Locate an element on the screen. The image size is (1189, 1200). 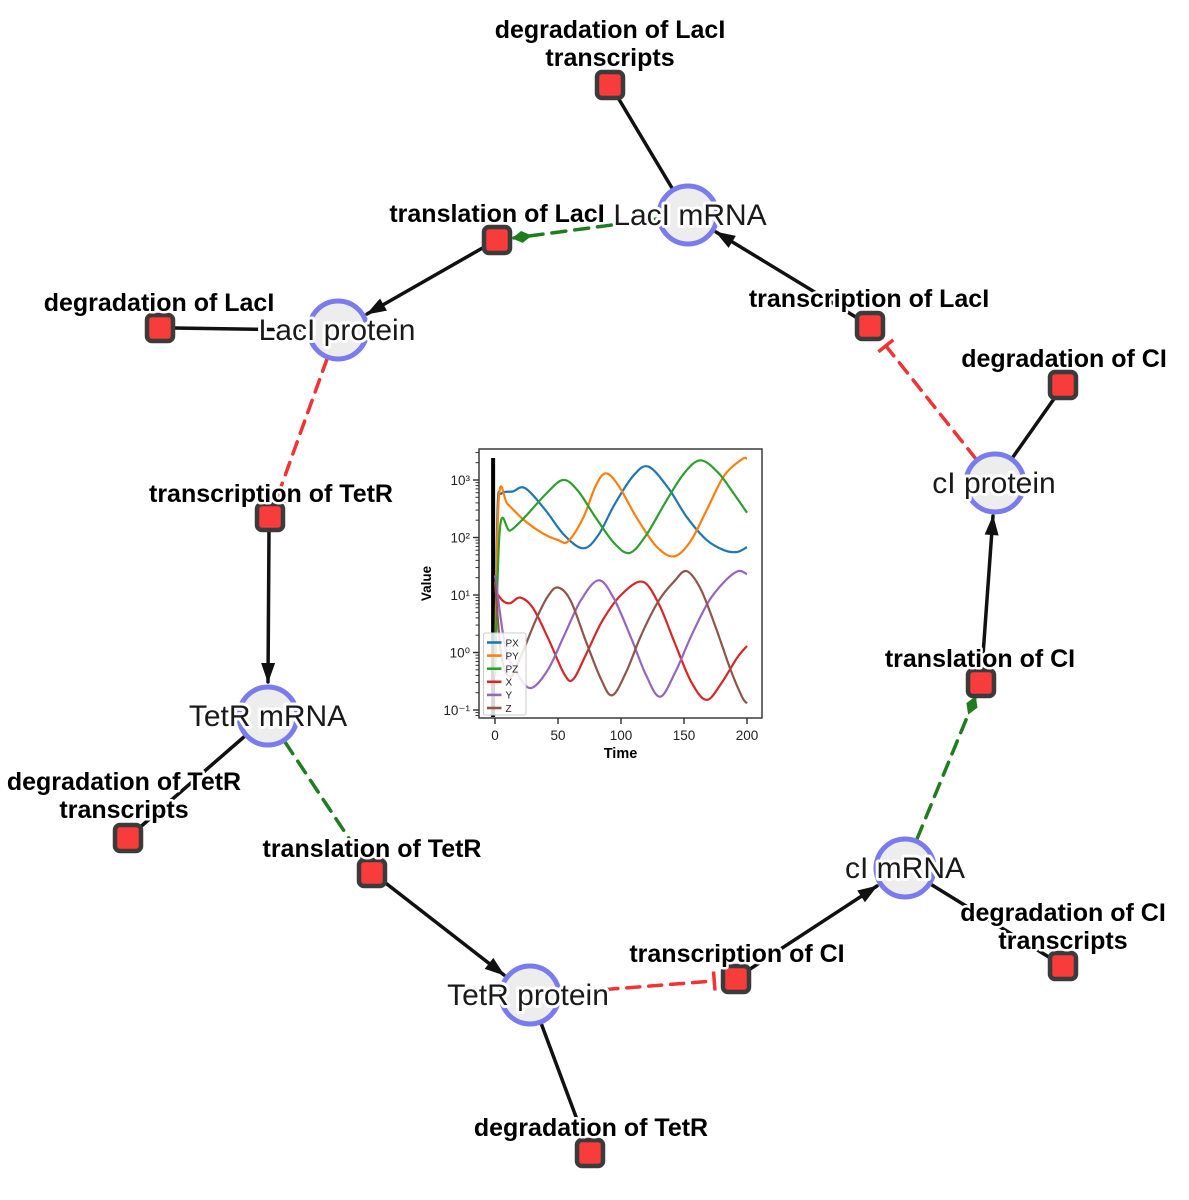
edge-laci-mrna-to-degradation-of-laci-transcripts is located at coordinates (644, 142).